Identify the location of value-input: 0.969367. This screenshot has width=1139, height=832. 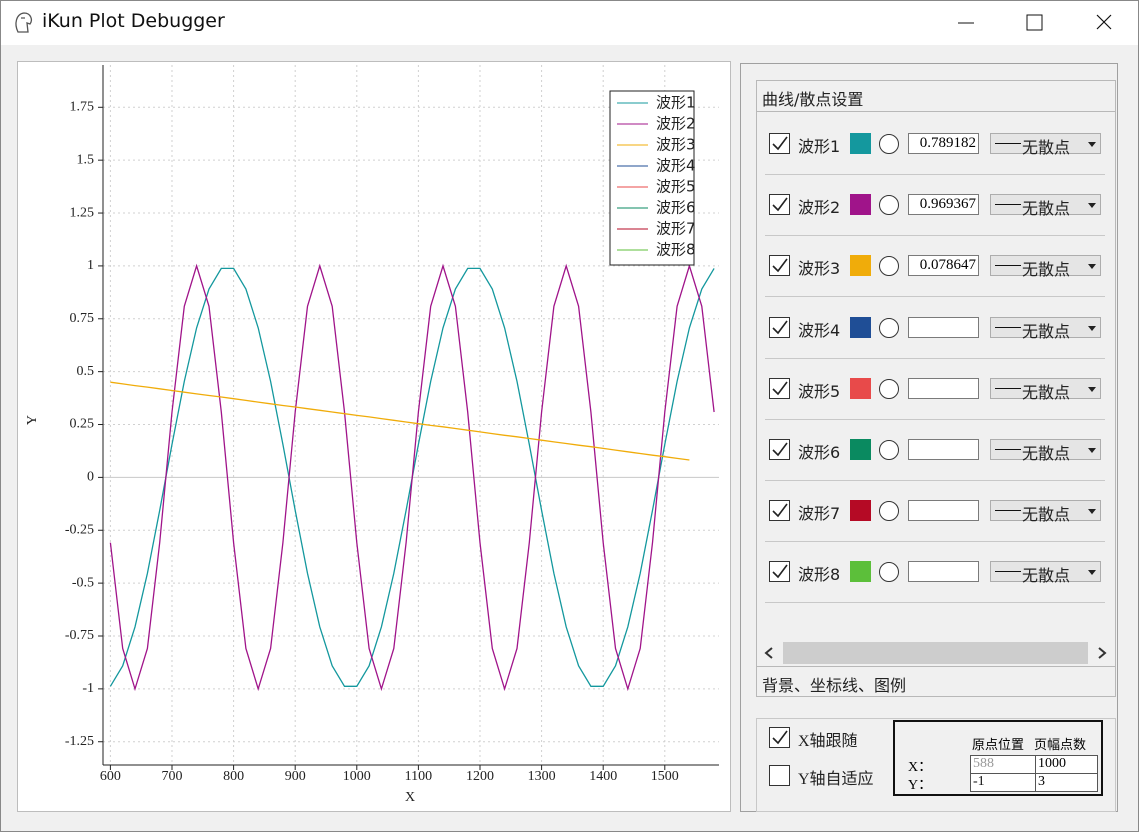
(943, 205).